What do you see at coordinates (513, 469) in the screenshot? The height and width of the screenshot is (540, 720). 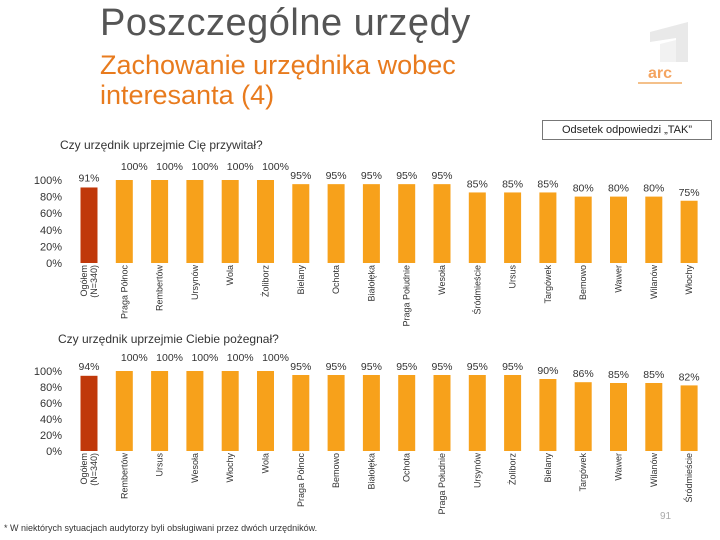 I see `chart2-category-label: Żoliborz` at bounding box center [513, 469].